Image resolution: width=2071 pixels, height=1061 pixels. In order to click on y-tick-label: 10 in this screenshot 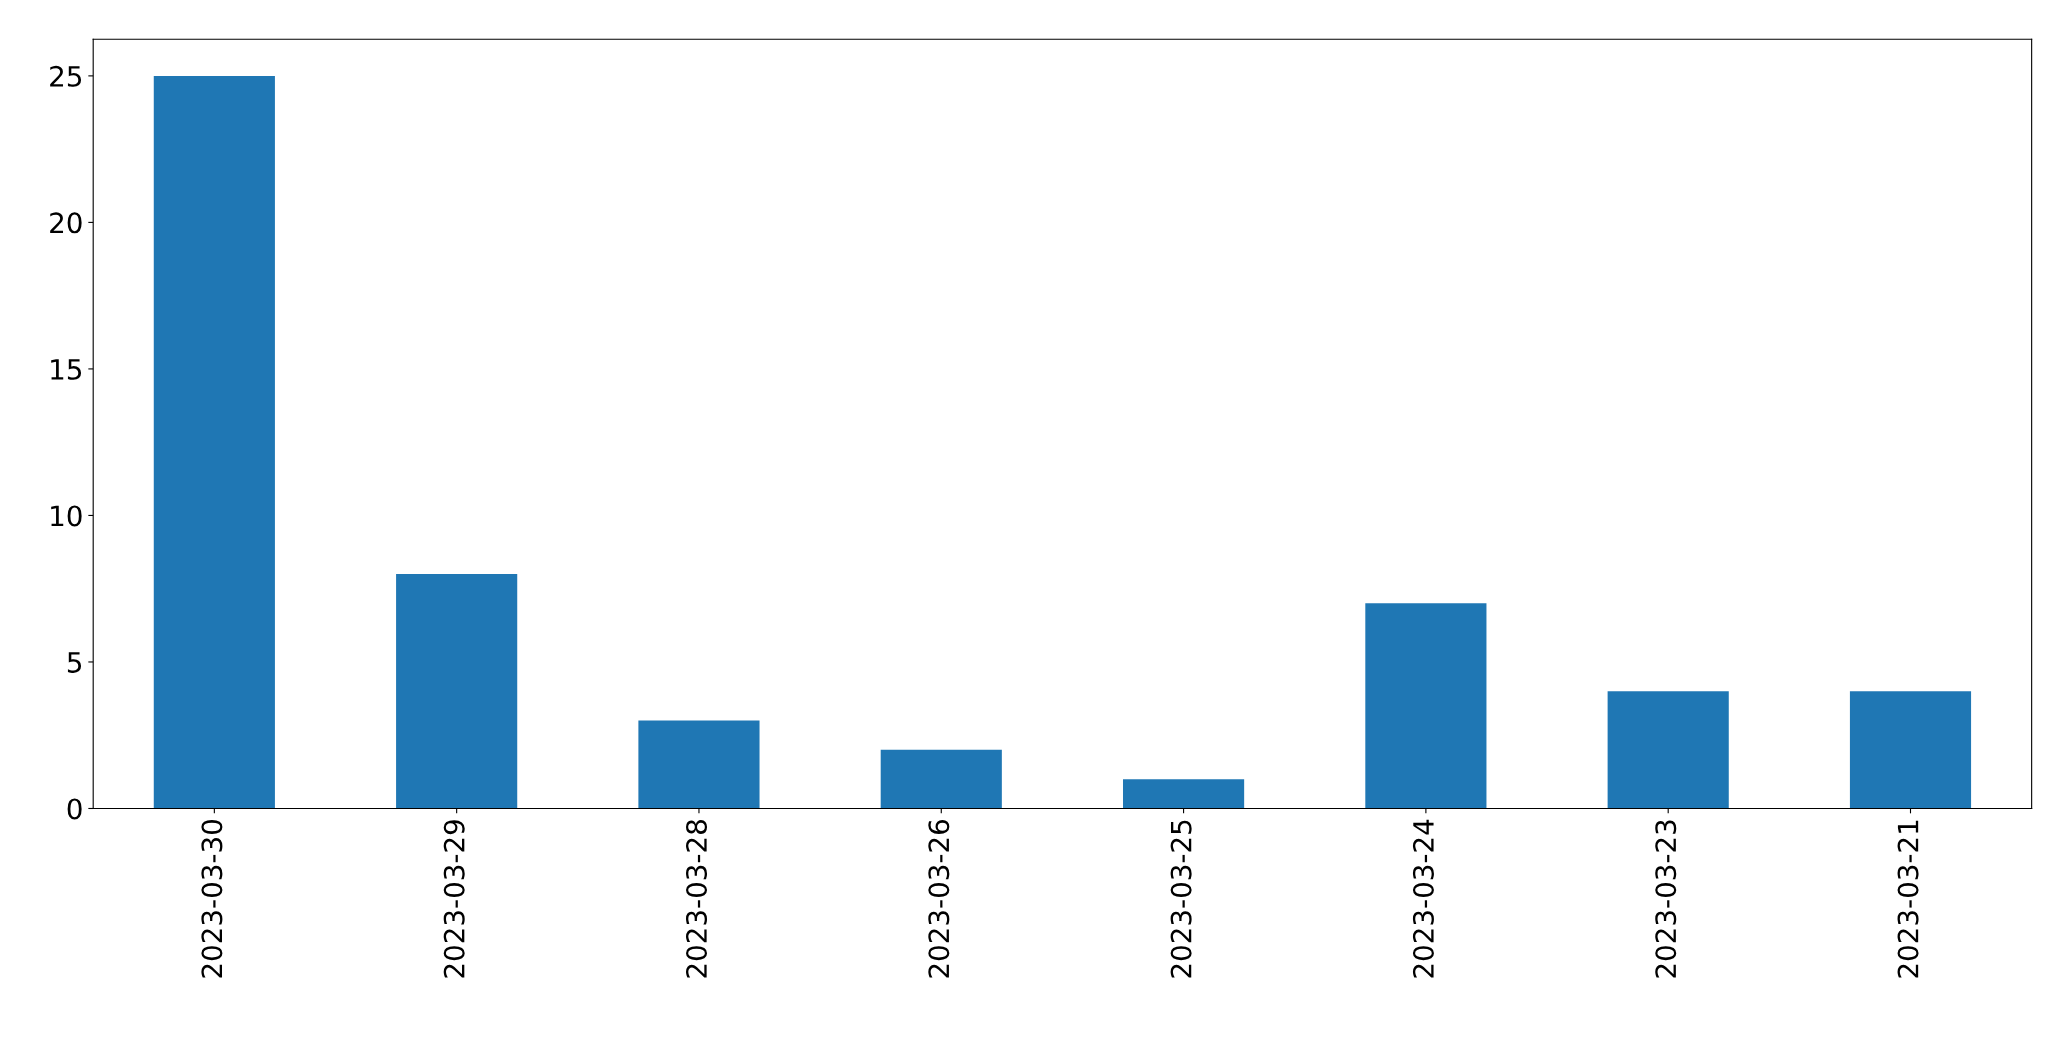, I will do `click(66, 516)`.